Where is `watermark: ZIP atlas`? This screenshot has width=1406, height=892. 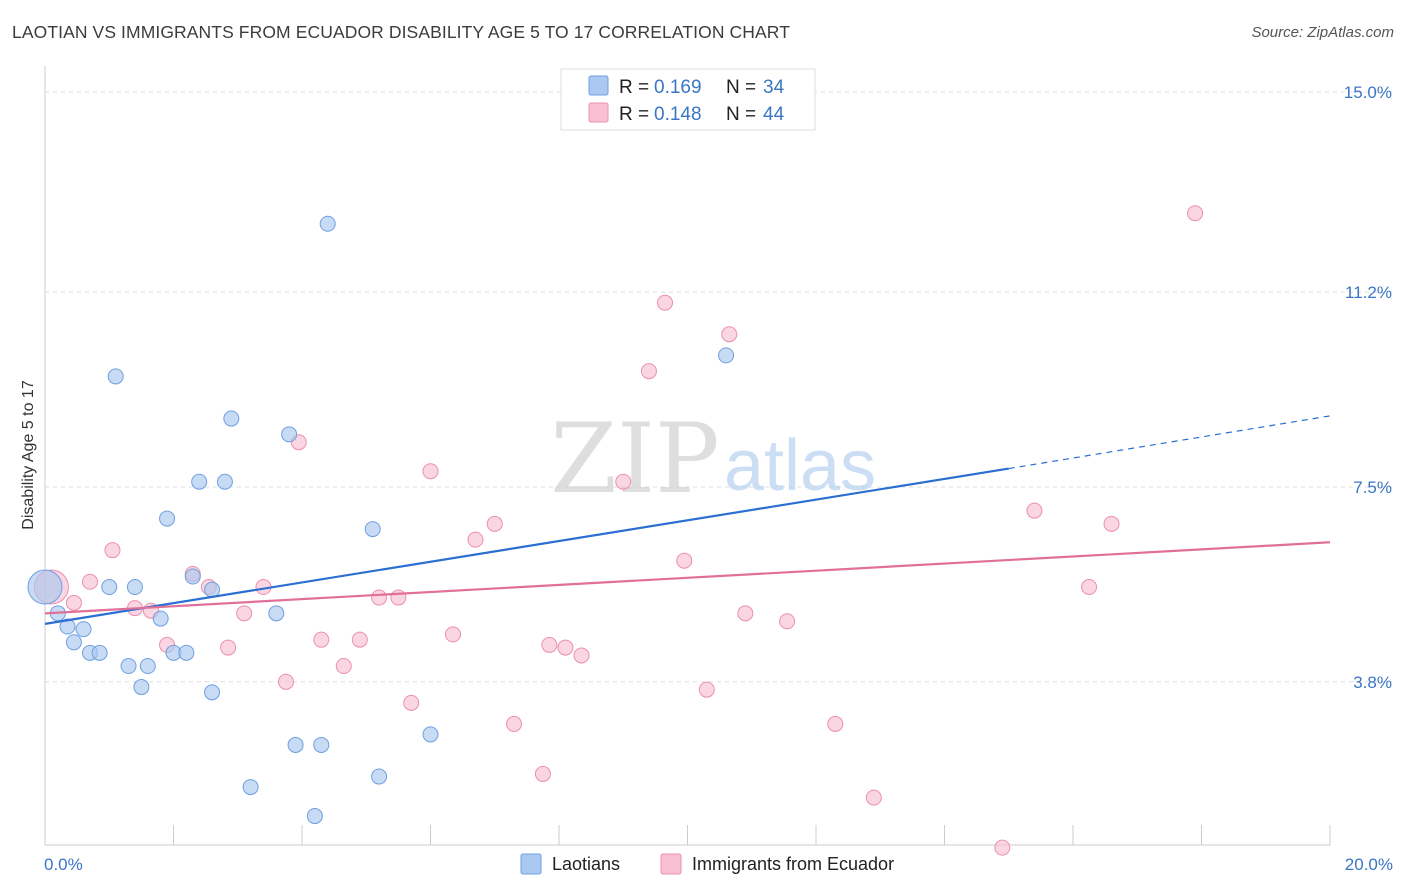
watermark: ZIP atlas is located at coordinates (713, 459).